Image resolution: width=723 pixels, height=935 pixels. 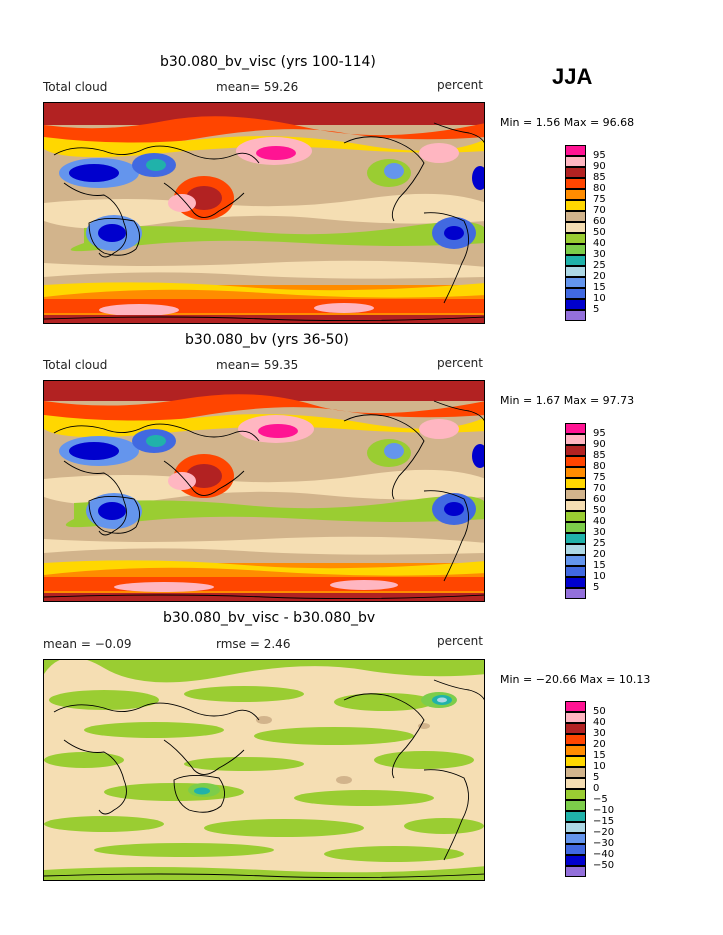 I want to click on panel-1-map, so click(x=264, y=213).